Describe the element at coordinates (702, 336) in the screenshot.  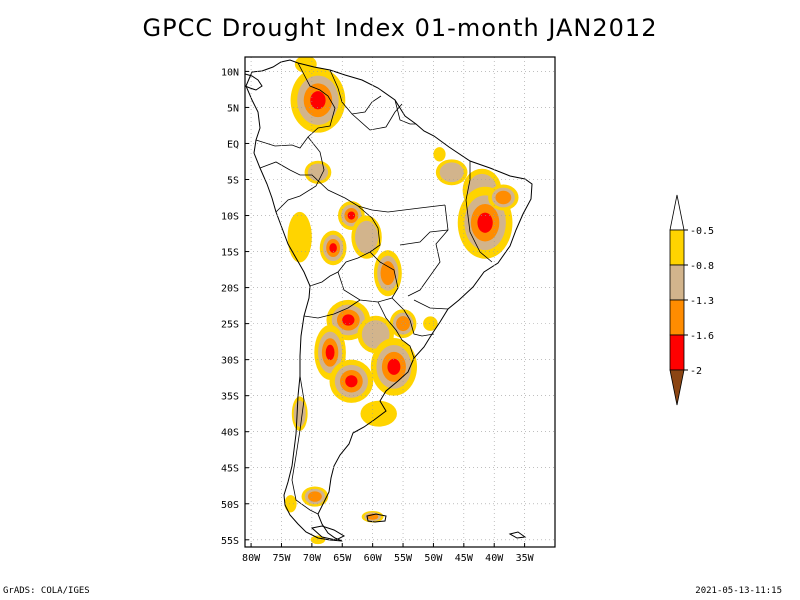
I see `legend-label: -1.6` at that location.